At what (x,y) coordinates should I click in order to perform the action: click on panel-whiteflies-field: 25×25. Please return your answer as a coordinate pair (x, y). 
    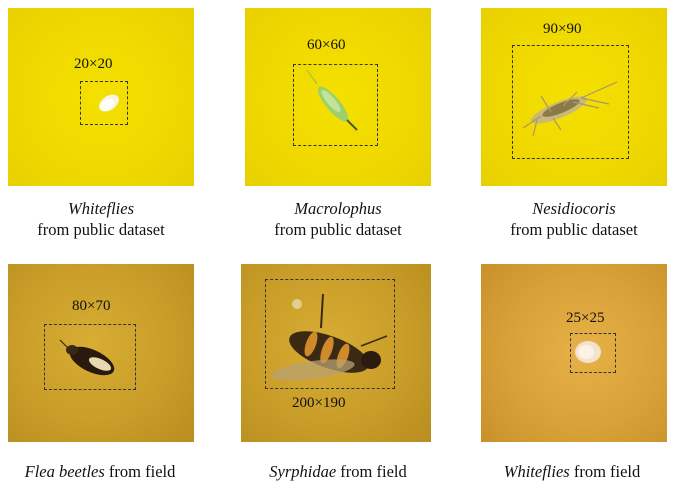
    Looking at the image, I should click on (574, 353).